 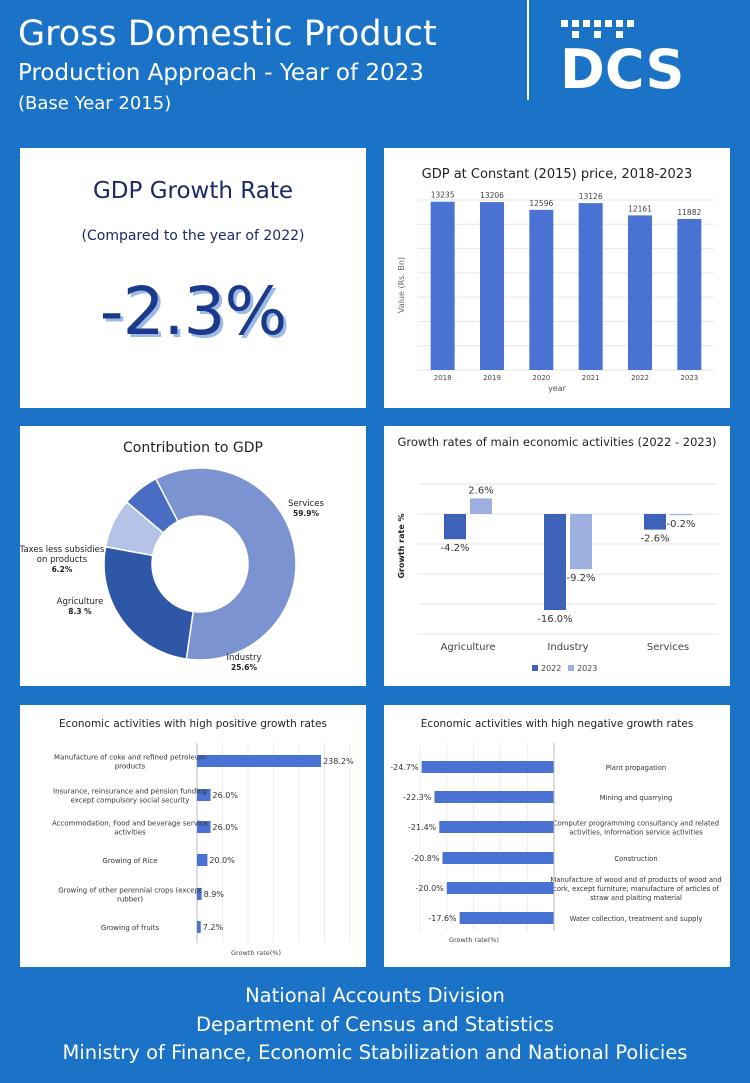 I want to click on slice-name-label: Industry, so click(x=244, y=658).